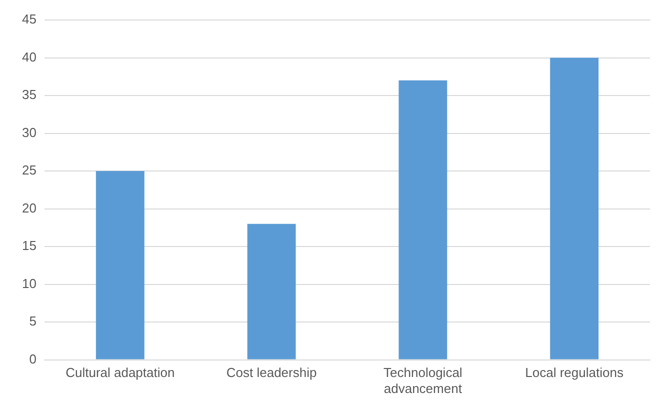 This screenshot has width=656, height=403. I want to click on y-tick-label: 0, so click(32, 358).